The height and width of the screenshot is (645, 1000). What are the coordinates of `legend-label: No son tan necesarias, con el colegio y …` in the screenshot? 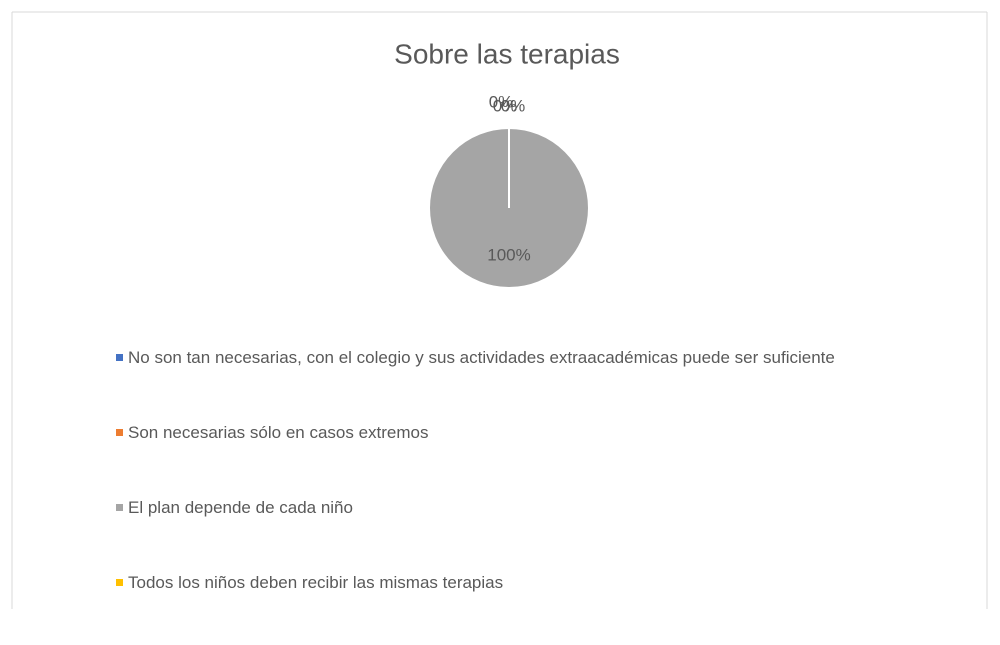 It's located at (481, 357).